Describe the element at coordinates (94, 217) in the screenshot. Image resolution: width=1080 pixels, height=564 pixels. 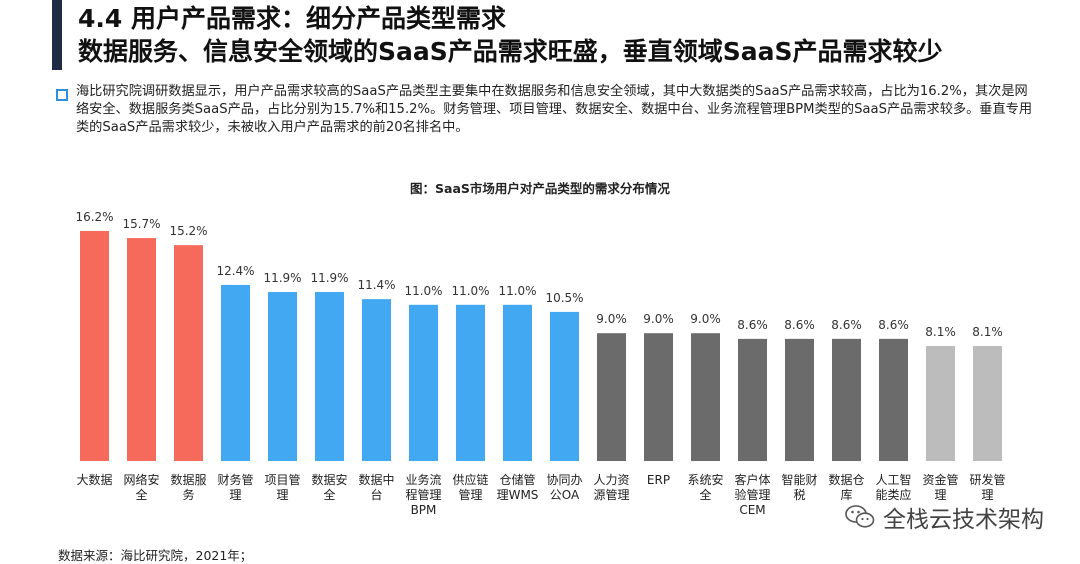
I see `bar-value-label-0: 16.2%` at that location.